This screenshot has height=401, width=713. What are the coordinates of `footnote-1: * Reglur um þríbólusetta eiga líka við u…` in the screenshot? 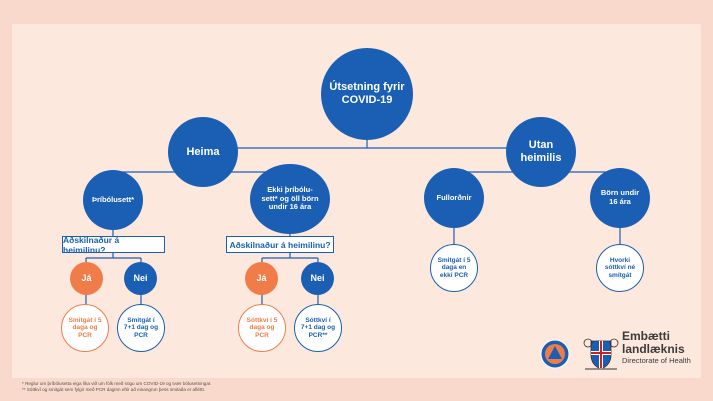 It's located at (117, 383).